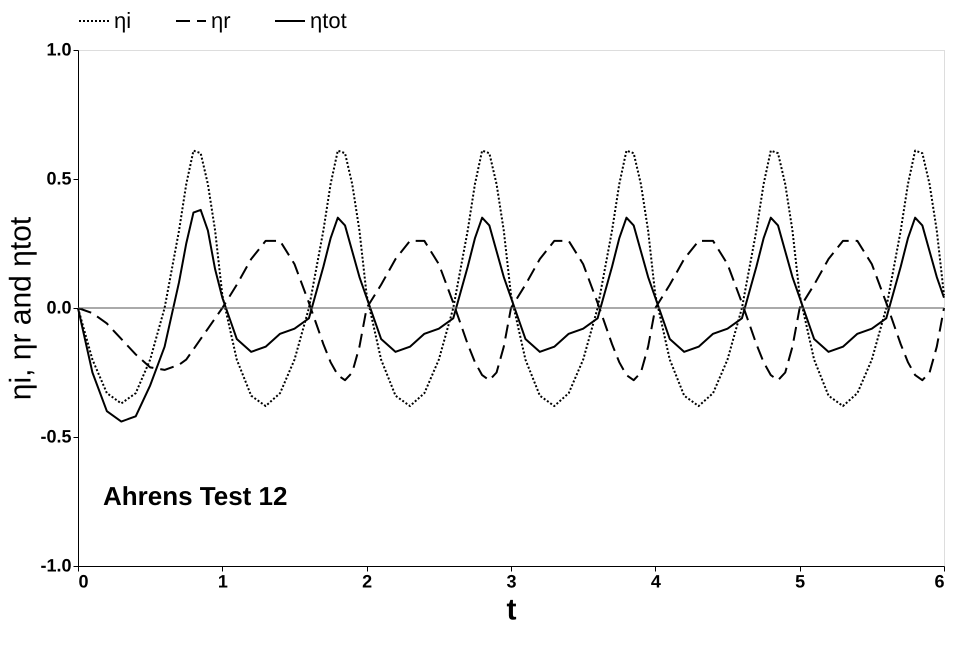 Image resolution: width=963 pixels, height=648 pixels. What do you see at coordinates (223, 582) in the screenshot?
I see `x-tick-label: 1` at bounding box center [223, 582].